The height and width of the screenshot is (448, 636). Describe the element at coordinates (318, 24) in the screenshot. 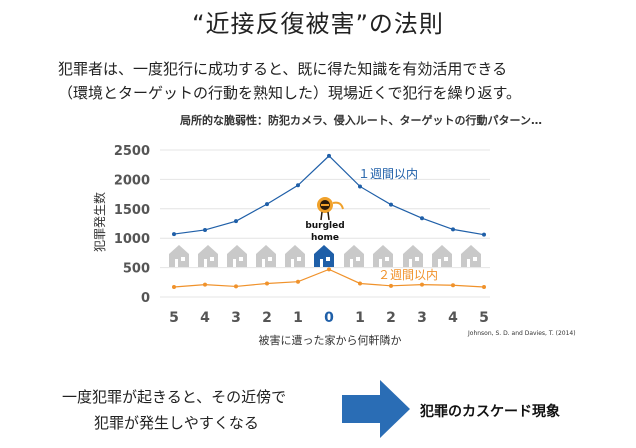

I see `page-title: “近接反復被害”の法則` at that location.